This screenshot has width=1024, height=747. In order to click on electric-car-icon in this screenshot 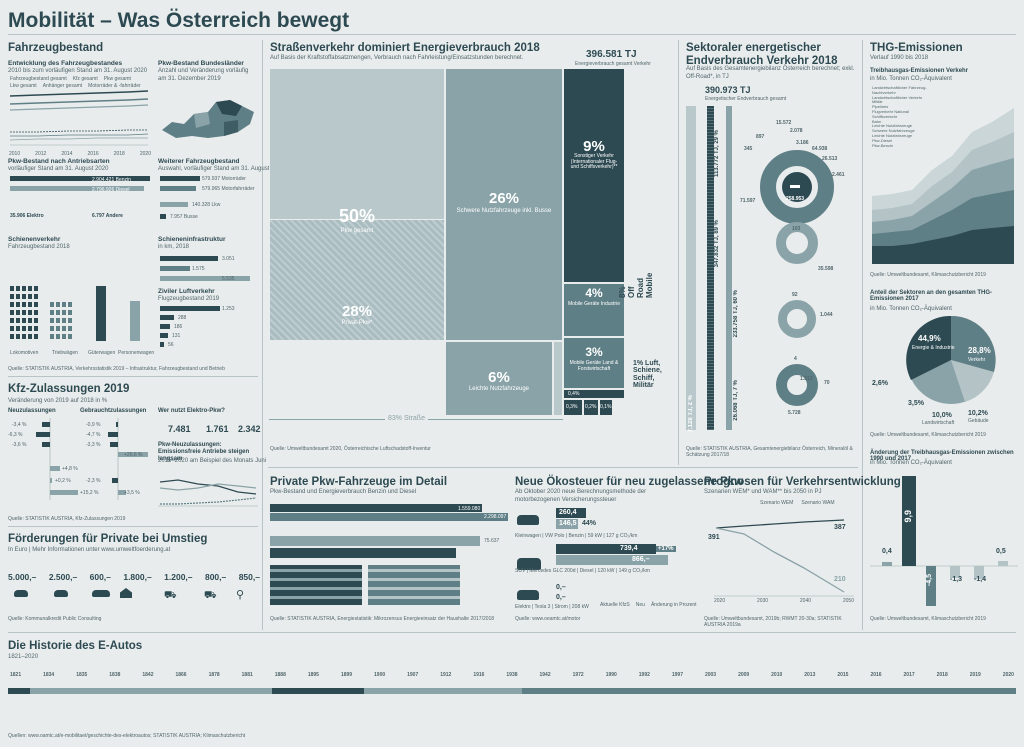, I will do `click(528, 595)`.